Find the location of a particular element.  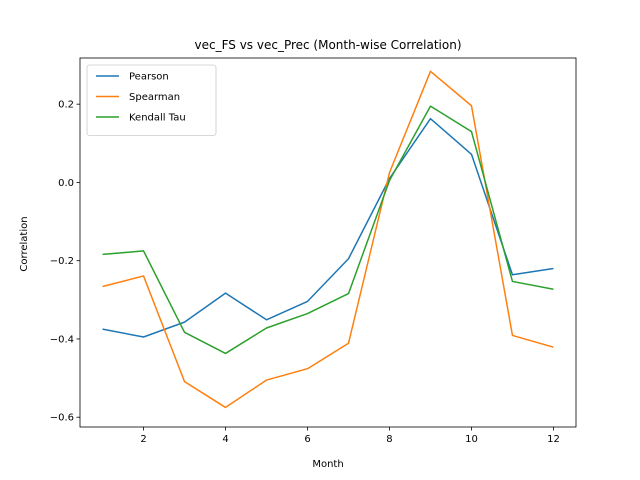

y-tick-label: 0.0 is located at coordinates (66, 183).